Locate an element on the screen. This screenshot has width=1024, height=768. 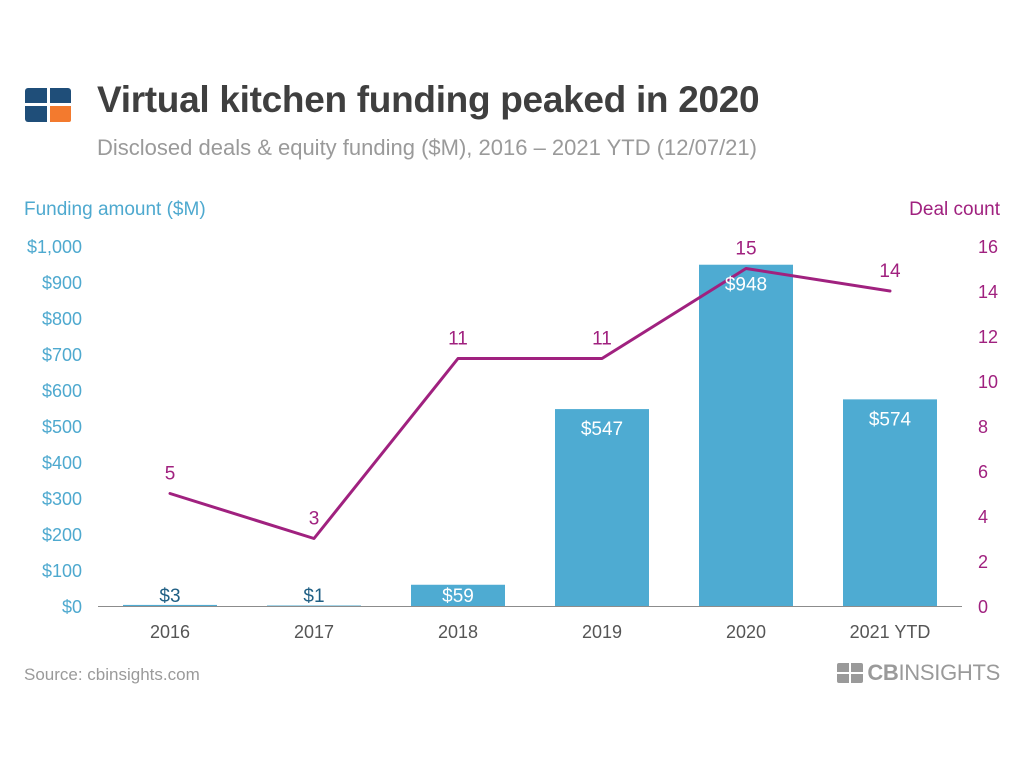
bar-2019 is located at coordinates (602, 507).